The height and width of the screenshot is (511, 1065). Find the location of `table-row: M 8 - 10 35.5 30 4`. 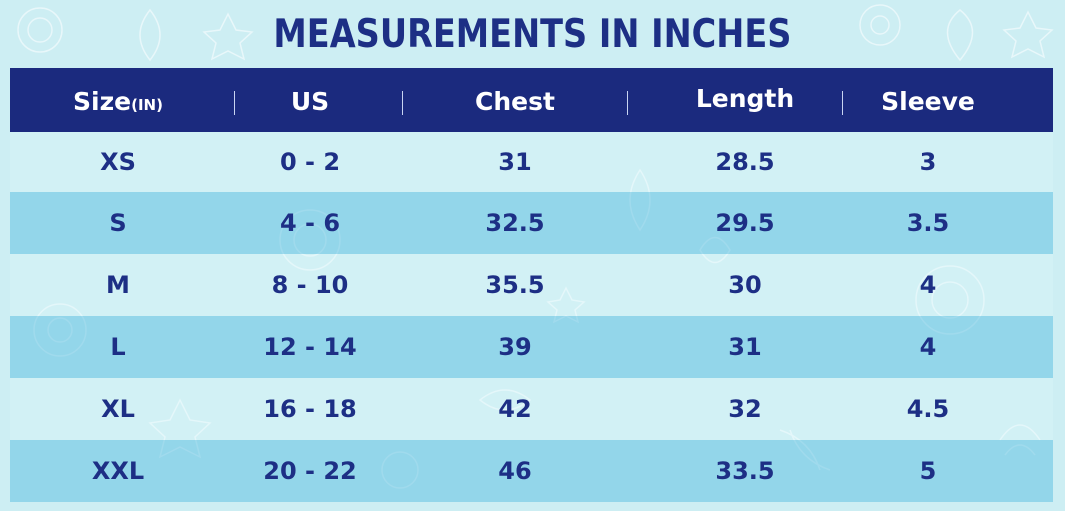

table-row: M 8 - 10 35.5 30 4 is located at coordinates (531, 285).